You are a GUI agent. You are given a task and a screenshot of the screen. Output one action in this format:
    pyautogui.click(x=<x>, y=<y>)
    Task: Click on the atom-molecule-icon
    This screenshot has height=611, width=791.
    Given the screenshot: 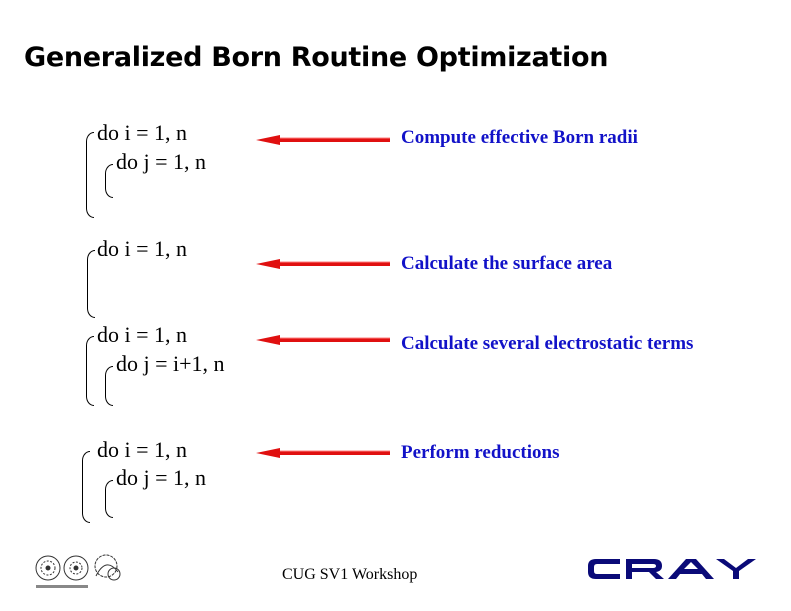 What is the action you would take?
    pyautogui.click(x=78, y=571)
    